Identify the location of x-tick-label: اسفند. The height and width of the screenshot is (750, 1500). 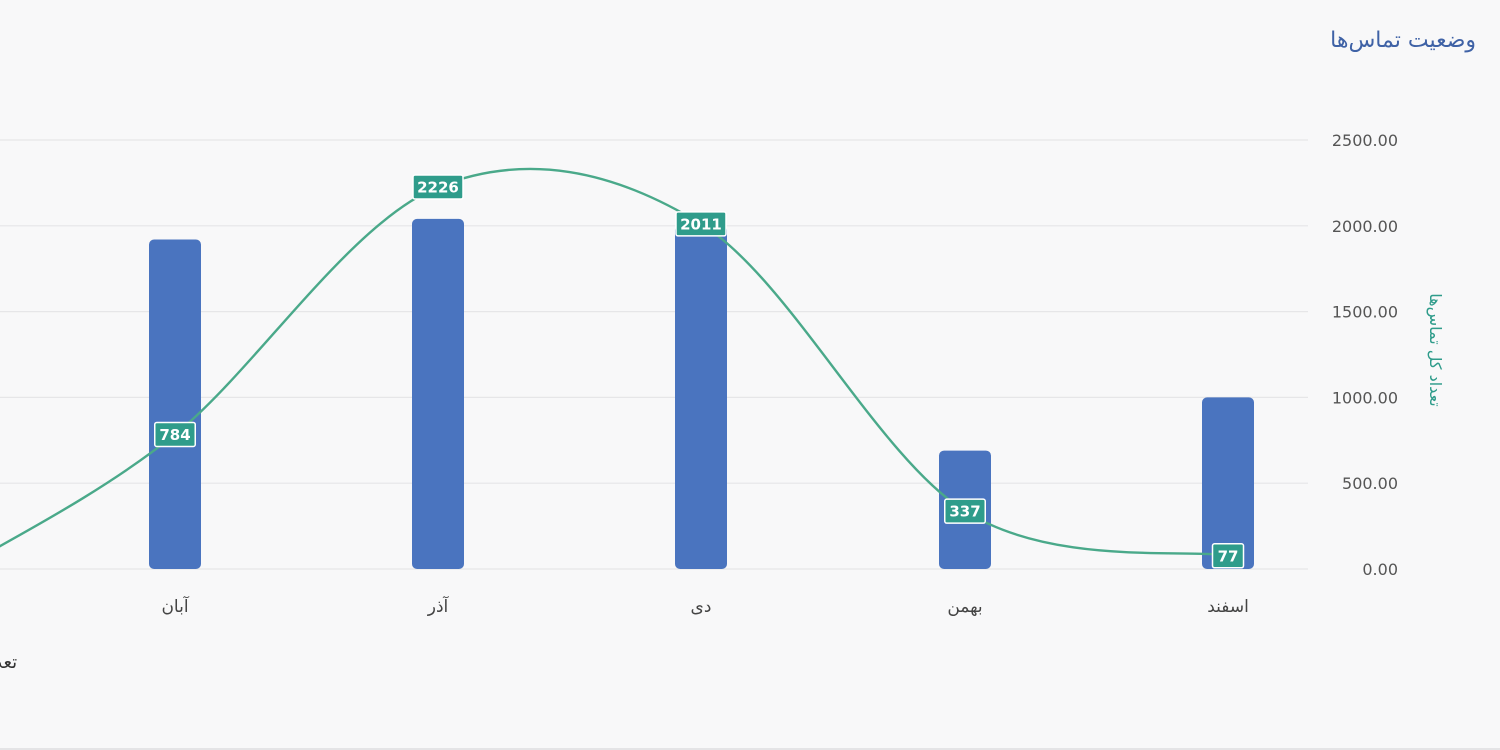
(1228, 607).